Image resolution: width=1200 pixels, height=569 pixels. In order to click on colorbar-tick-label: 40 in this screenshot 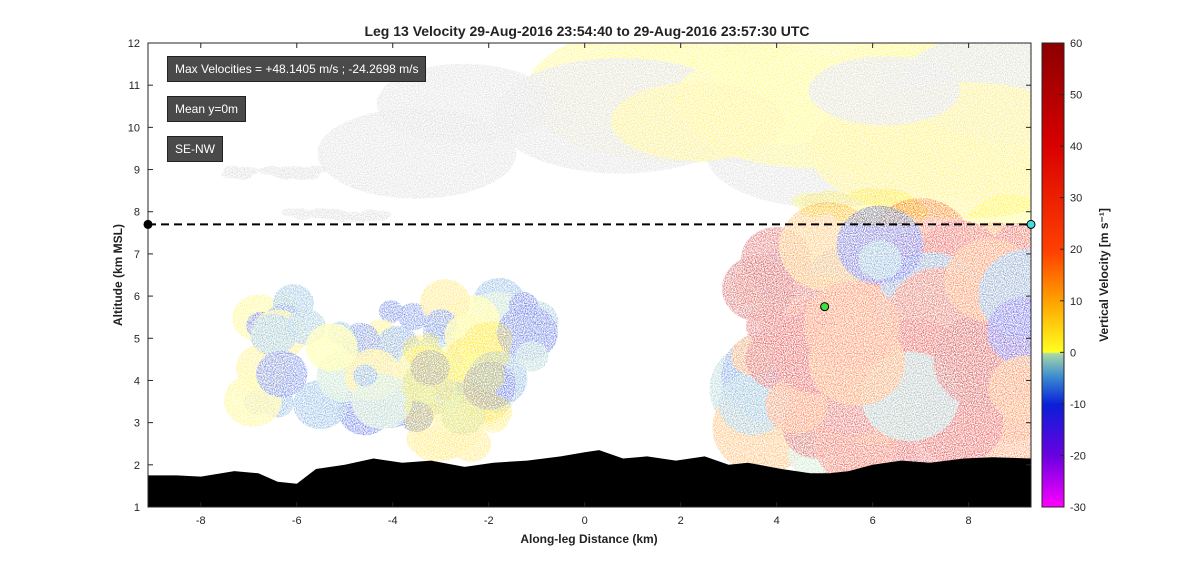, I will do `click(1076, 147)`.